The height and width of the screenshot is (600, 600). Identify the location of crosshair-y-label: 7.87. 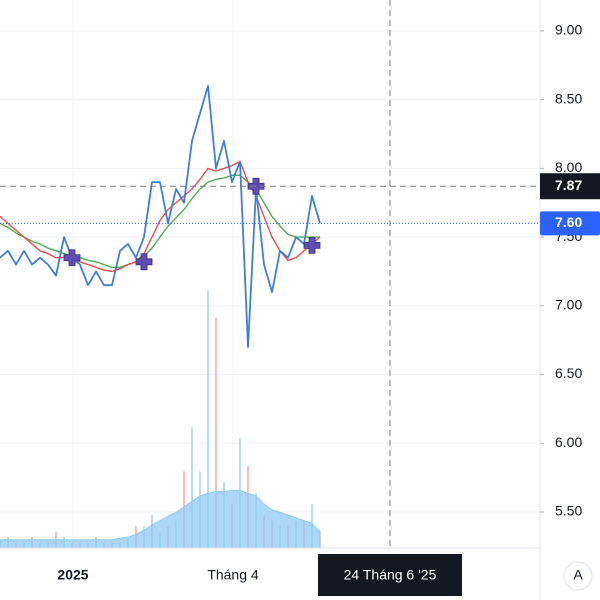
(568, 185).